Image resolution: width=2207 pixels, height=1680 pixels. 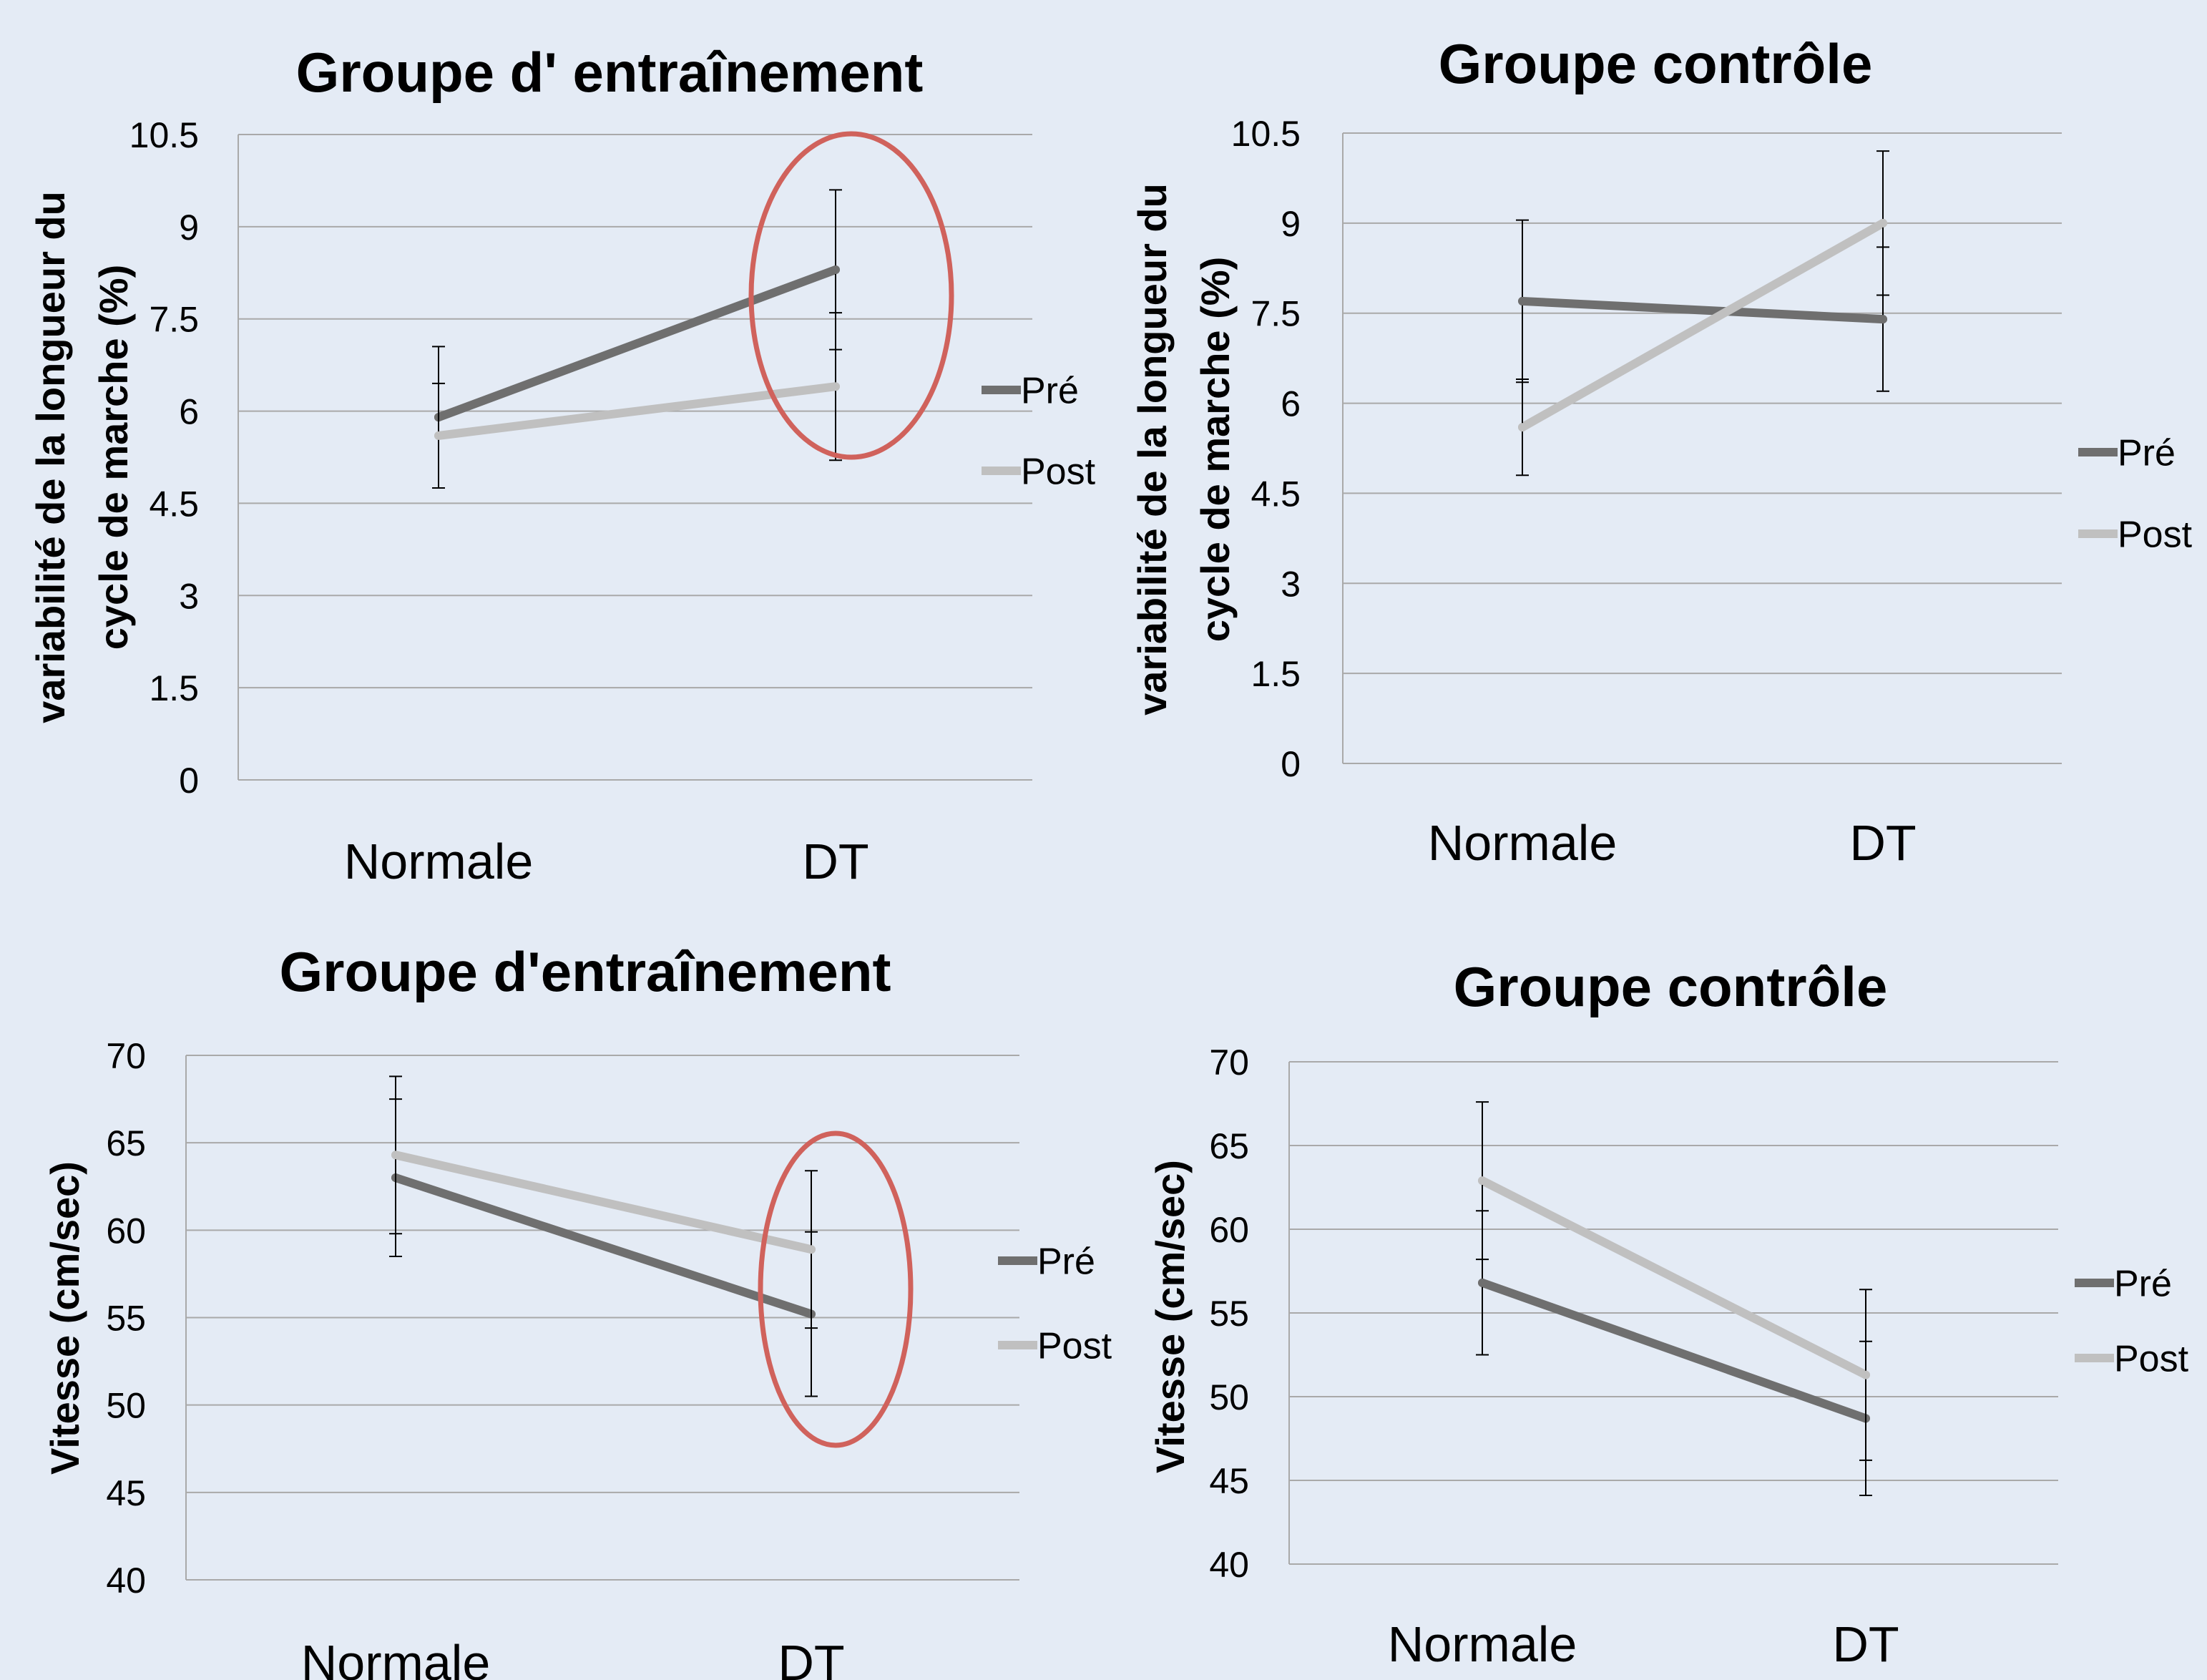 I want to click on chart-title: Groupe d'entraînement, so click(x=585, y=971).